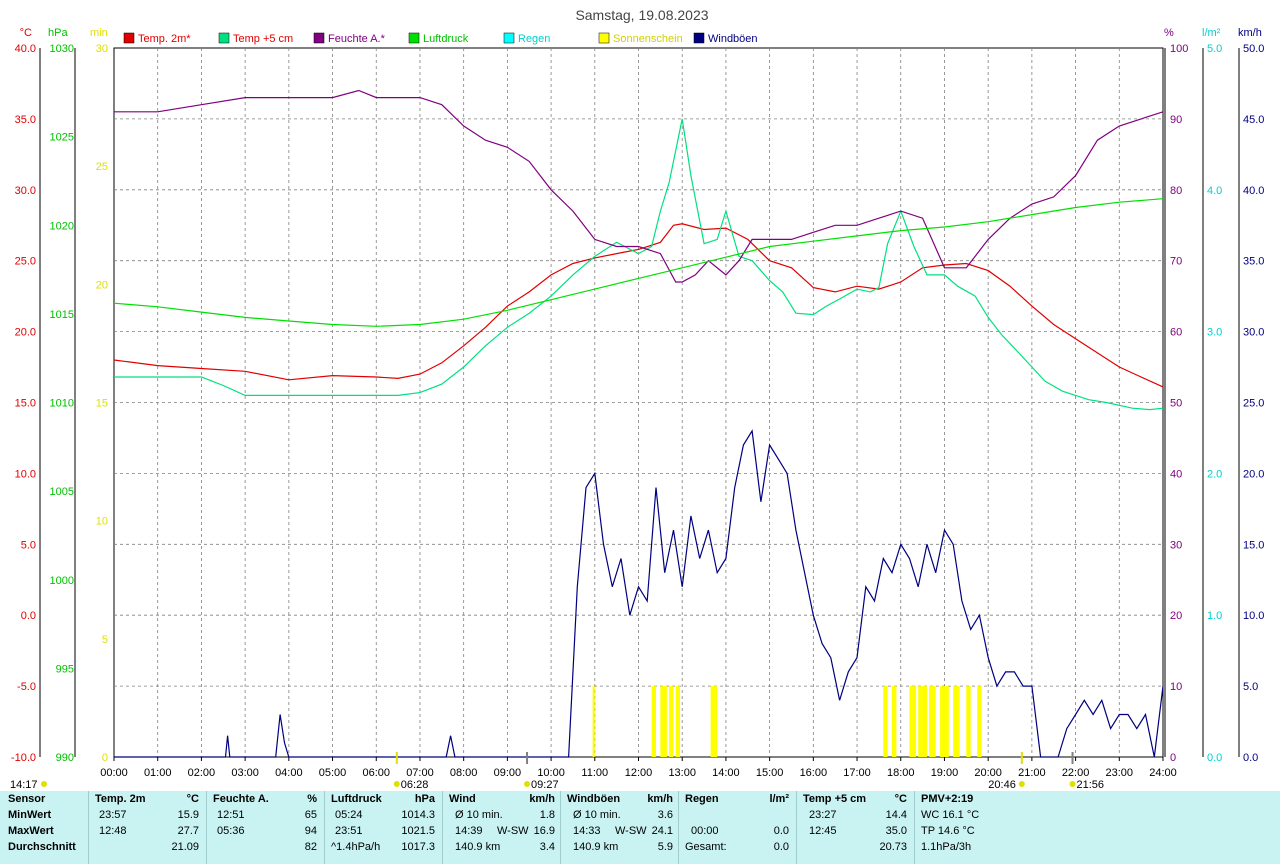  What do you see at coordinates (1253, 262) in the screenshot?
I see `wind-tick-label: 35.0` at bounding box center [1253, 262].